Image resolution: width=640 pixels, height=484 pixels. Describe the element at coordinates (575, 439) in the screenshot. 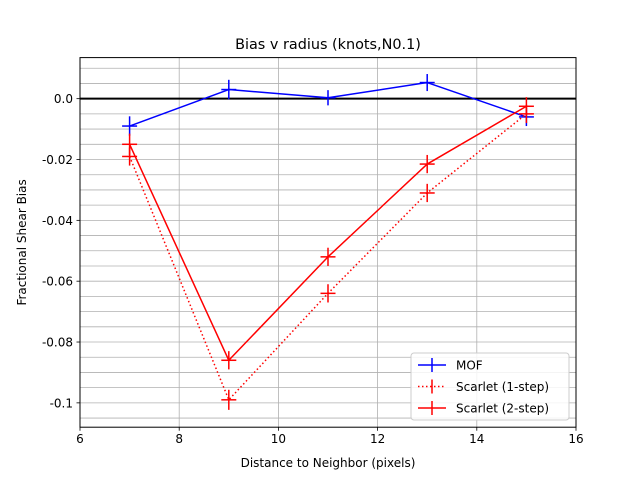

I see `x-tick-label: 16` at that location.